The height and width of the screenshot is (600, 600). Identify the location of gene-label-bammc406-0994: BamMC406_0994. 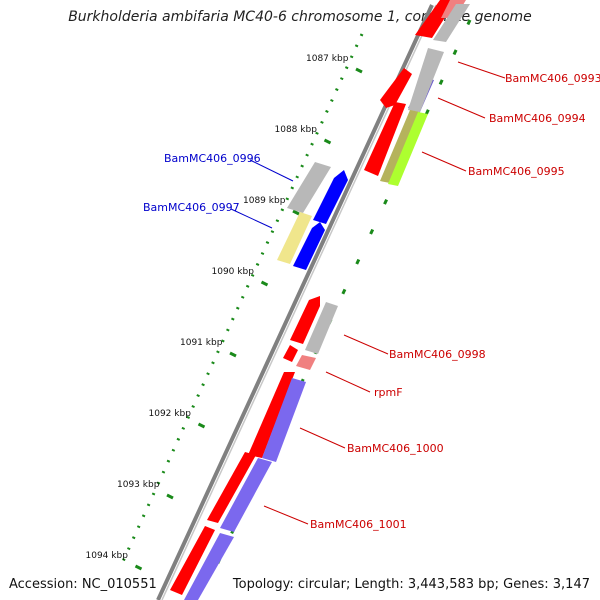
(537, 118).